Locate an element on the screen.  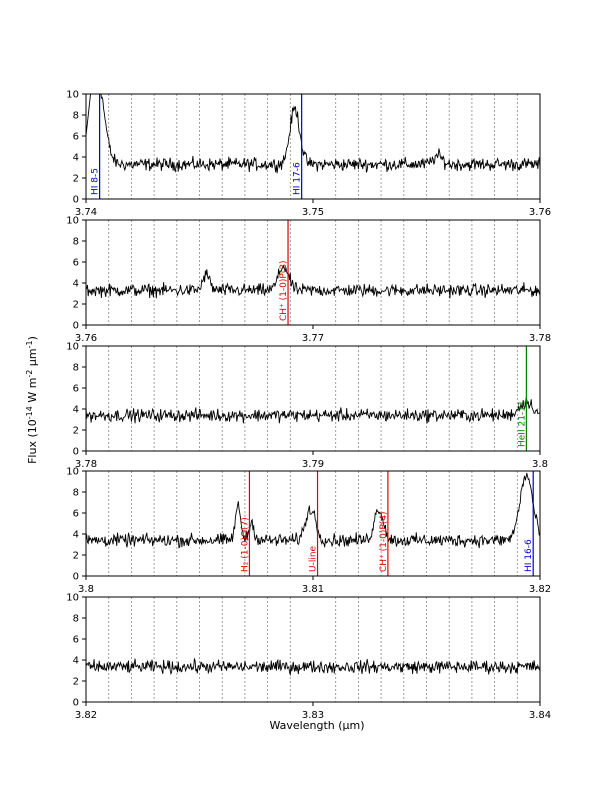
panel-1: HI 8-5 HI 17-6 0 2 4 6 8 10 3.74 3.75 3.76 is located at coordinates (308, 154).